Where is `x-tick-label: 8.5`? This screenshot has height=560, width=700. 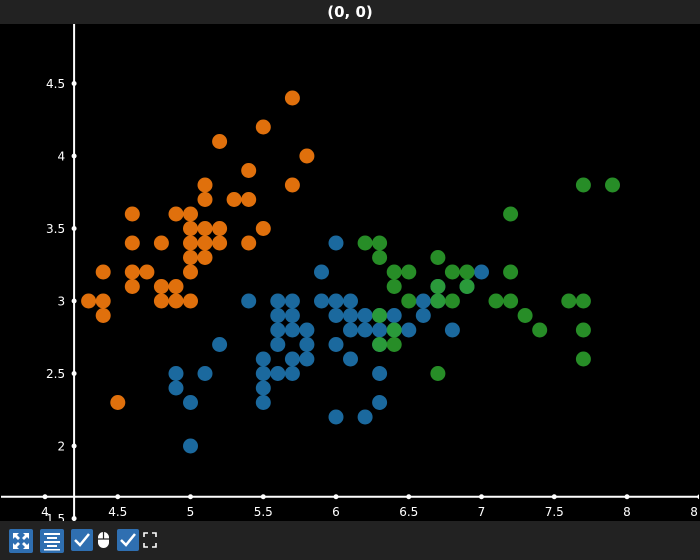 x-tick-label: 8.5 is located at coordinates (694, 512).